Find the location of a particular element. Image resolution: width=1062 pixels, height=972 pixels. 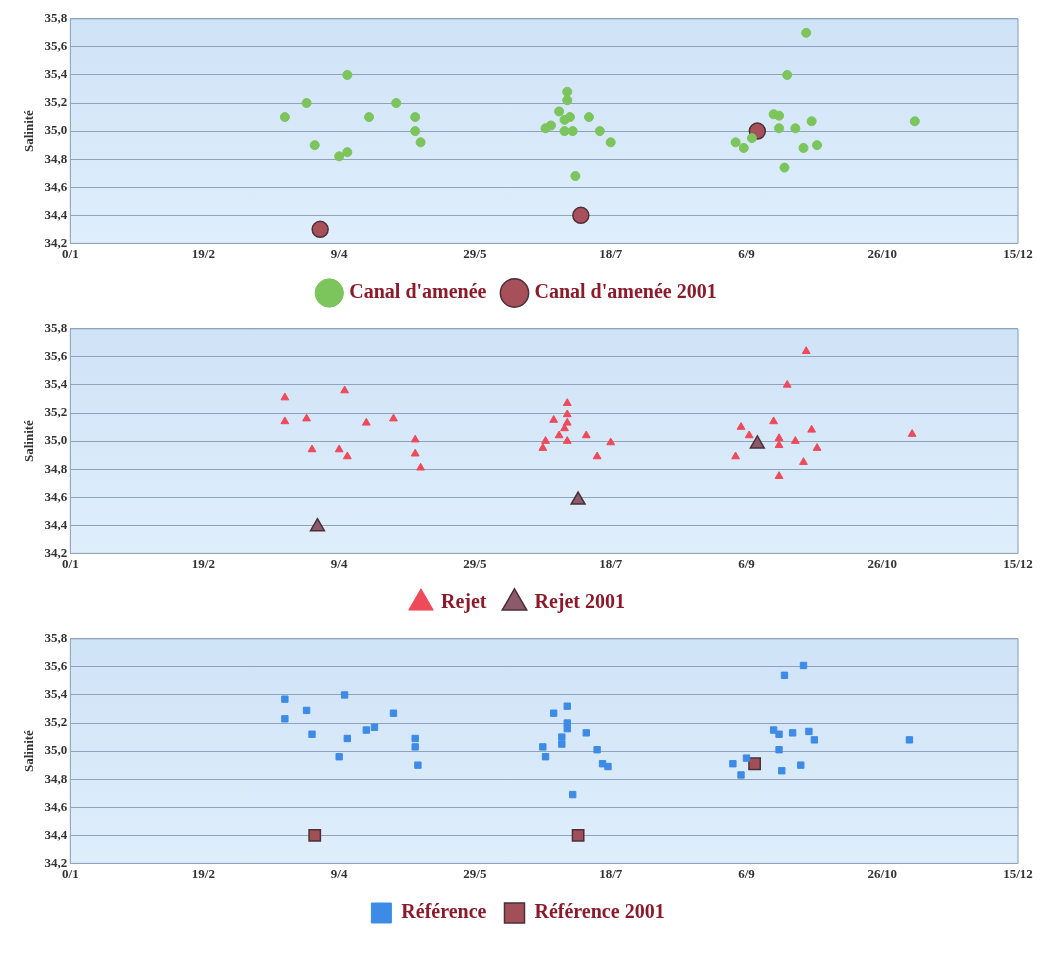

legend-label: Référence 2001 is located at coordinates (599, 911).